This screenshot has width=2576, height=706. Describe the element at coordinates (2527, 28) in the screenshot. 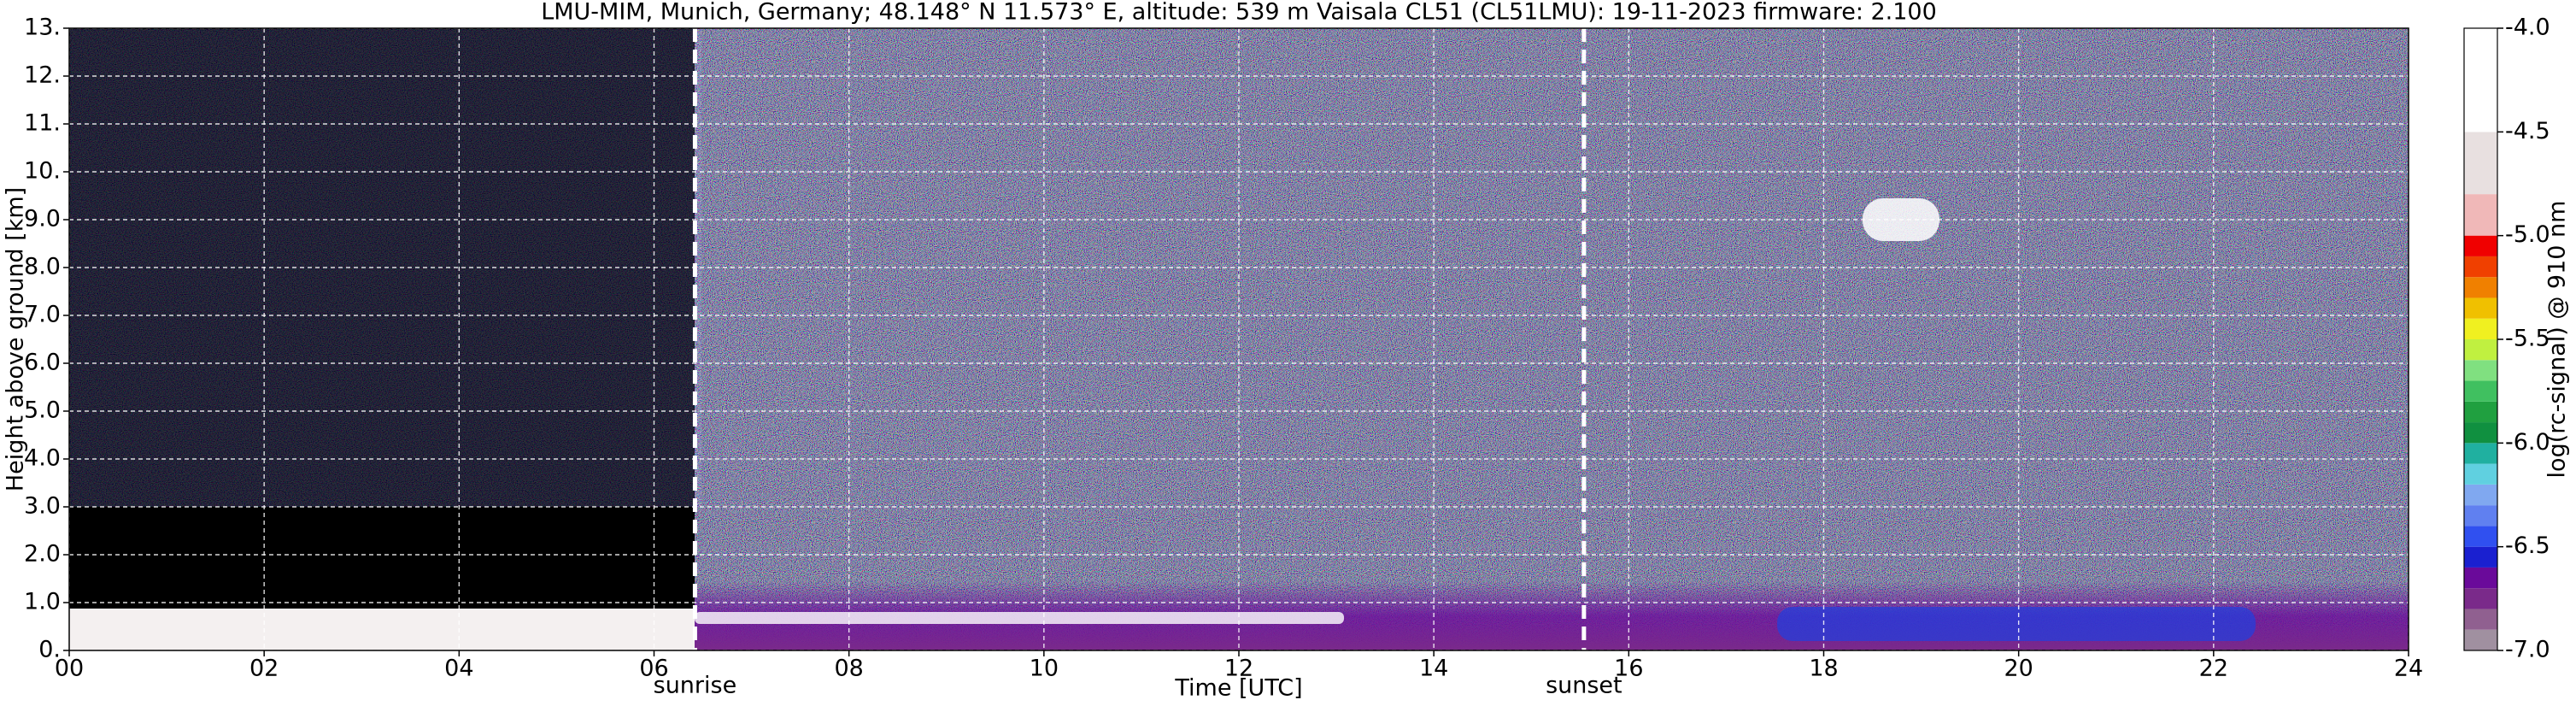

I see `colorbar-tick-label: -4.0` at that location.